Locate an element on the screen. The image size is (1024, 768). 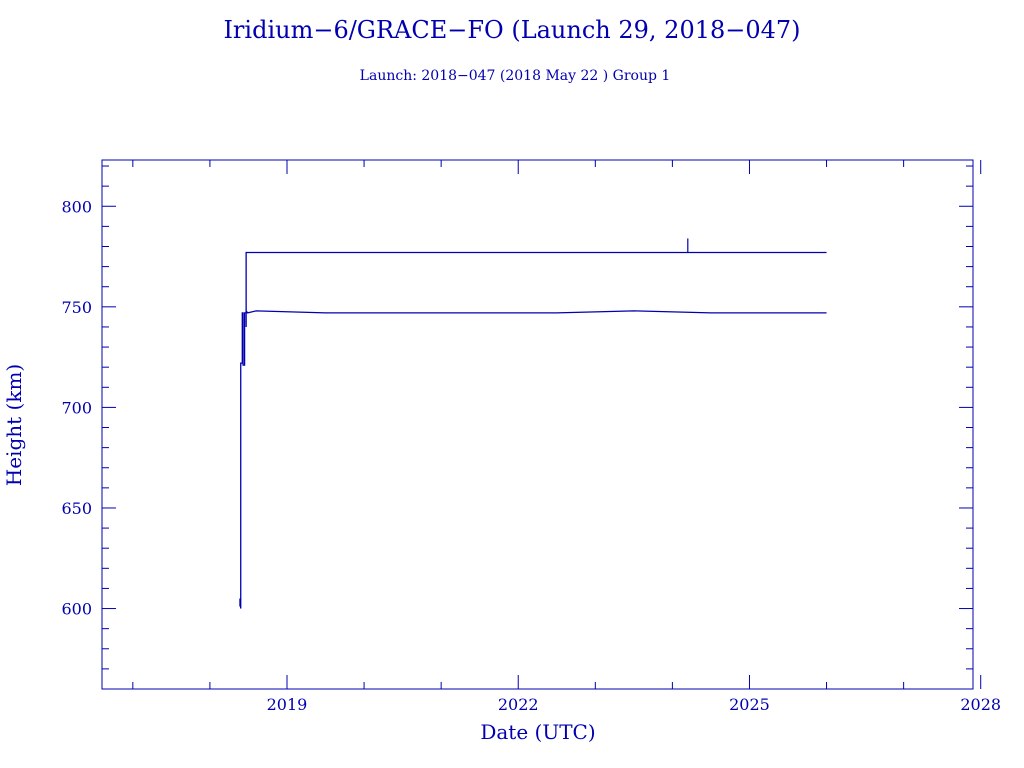
x-tick-label: 2022 is located at coordinates (518, 704).